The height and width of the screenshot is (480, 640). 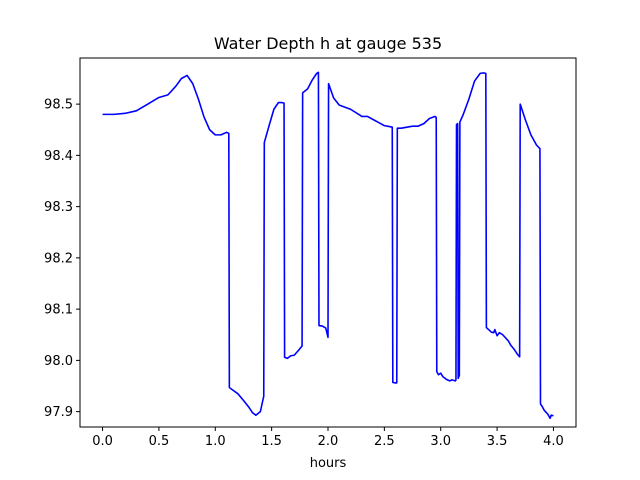 I want to click on y-axis-ticks: 97.9 98.0 98.1 98.2 98.3 98.4 98.5, so click(x=62, y=259).